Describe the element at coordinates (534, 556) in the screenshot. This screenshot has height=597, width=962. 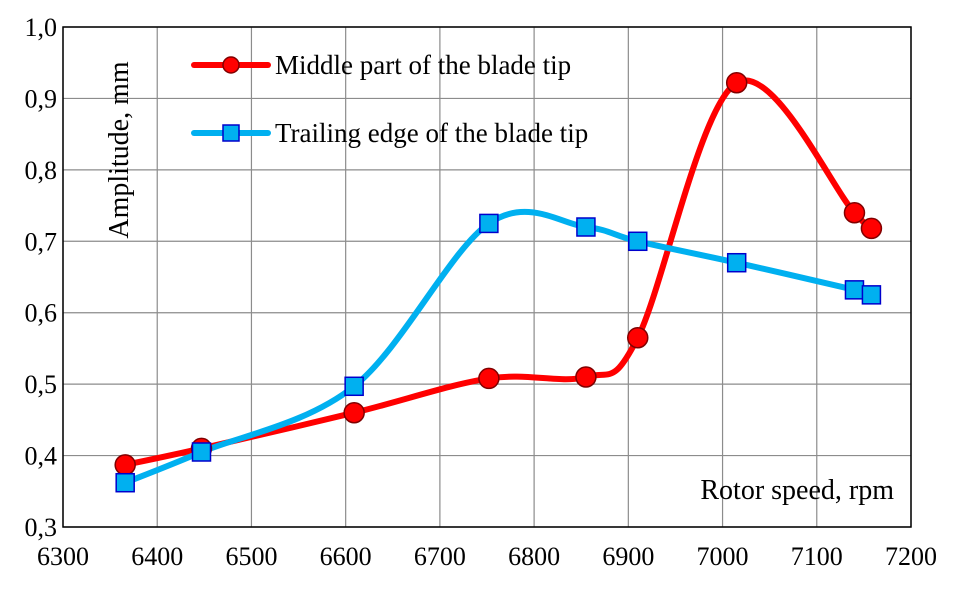
I see `x-tick-label: 6800` at that location.